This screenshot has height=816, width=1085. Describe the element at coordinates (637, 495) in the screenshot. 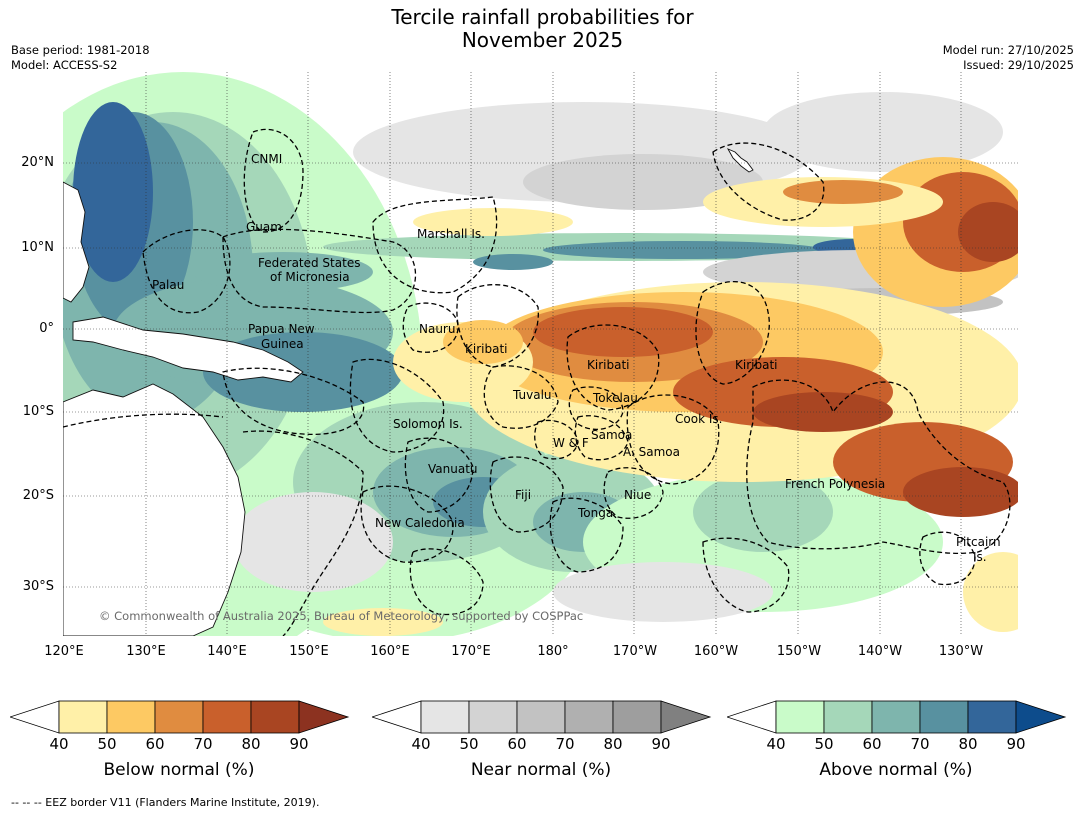

I see `label-niue: Niue` at that location.